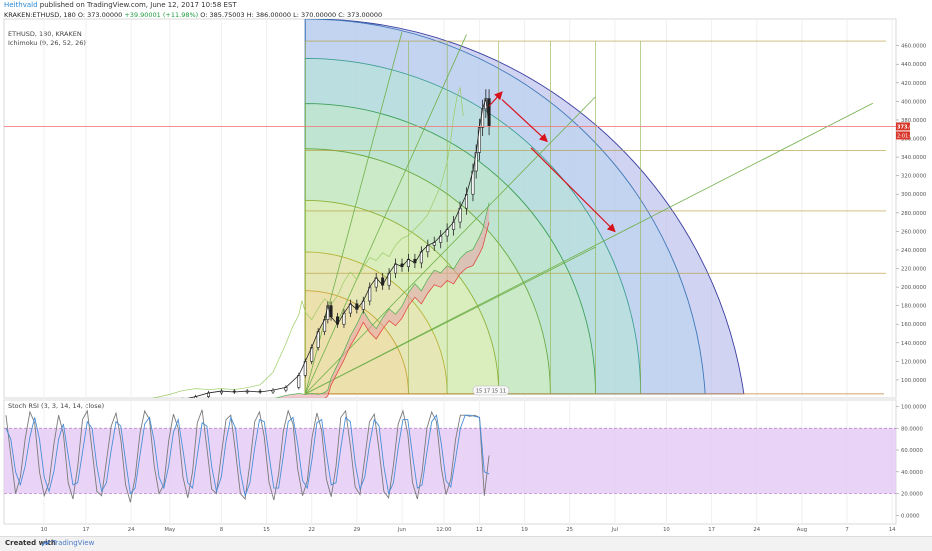  Describe the element at coordinates (401, 530) in the screenshot. I see `x-tick-label: Jun` at that location.